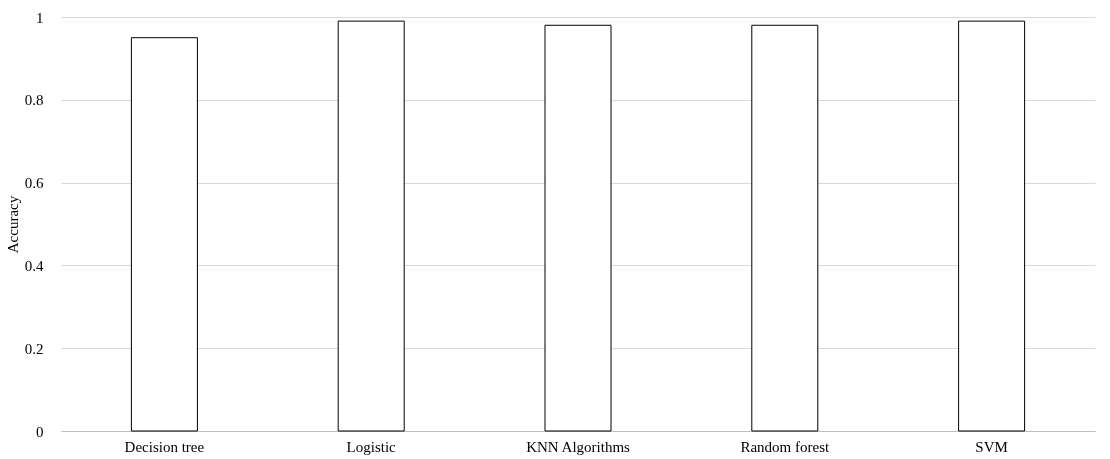 This screenshot has height=459, width=1110. I want to click on y-tick-label: 0, so click(40, 431).